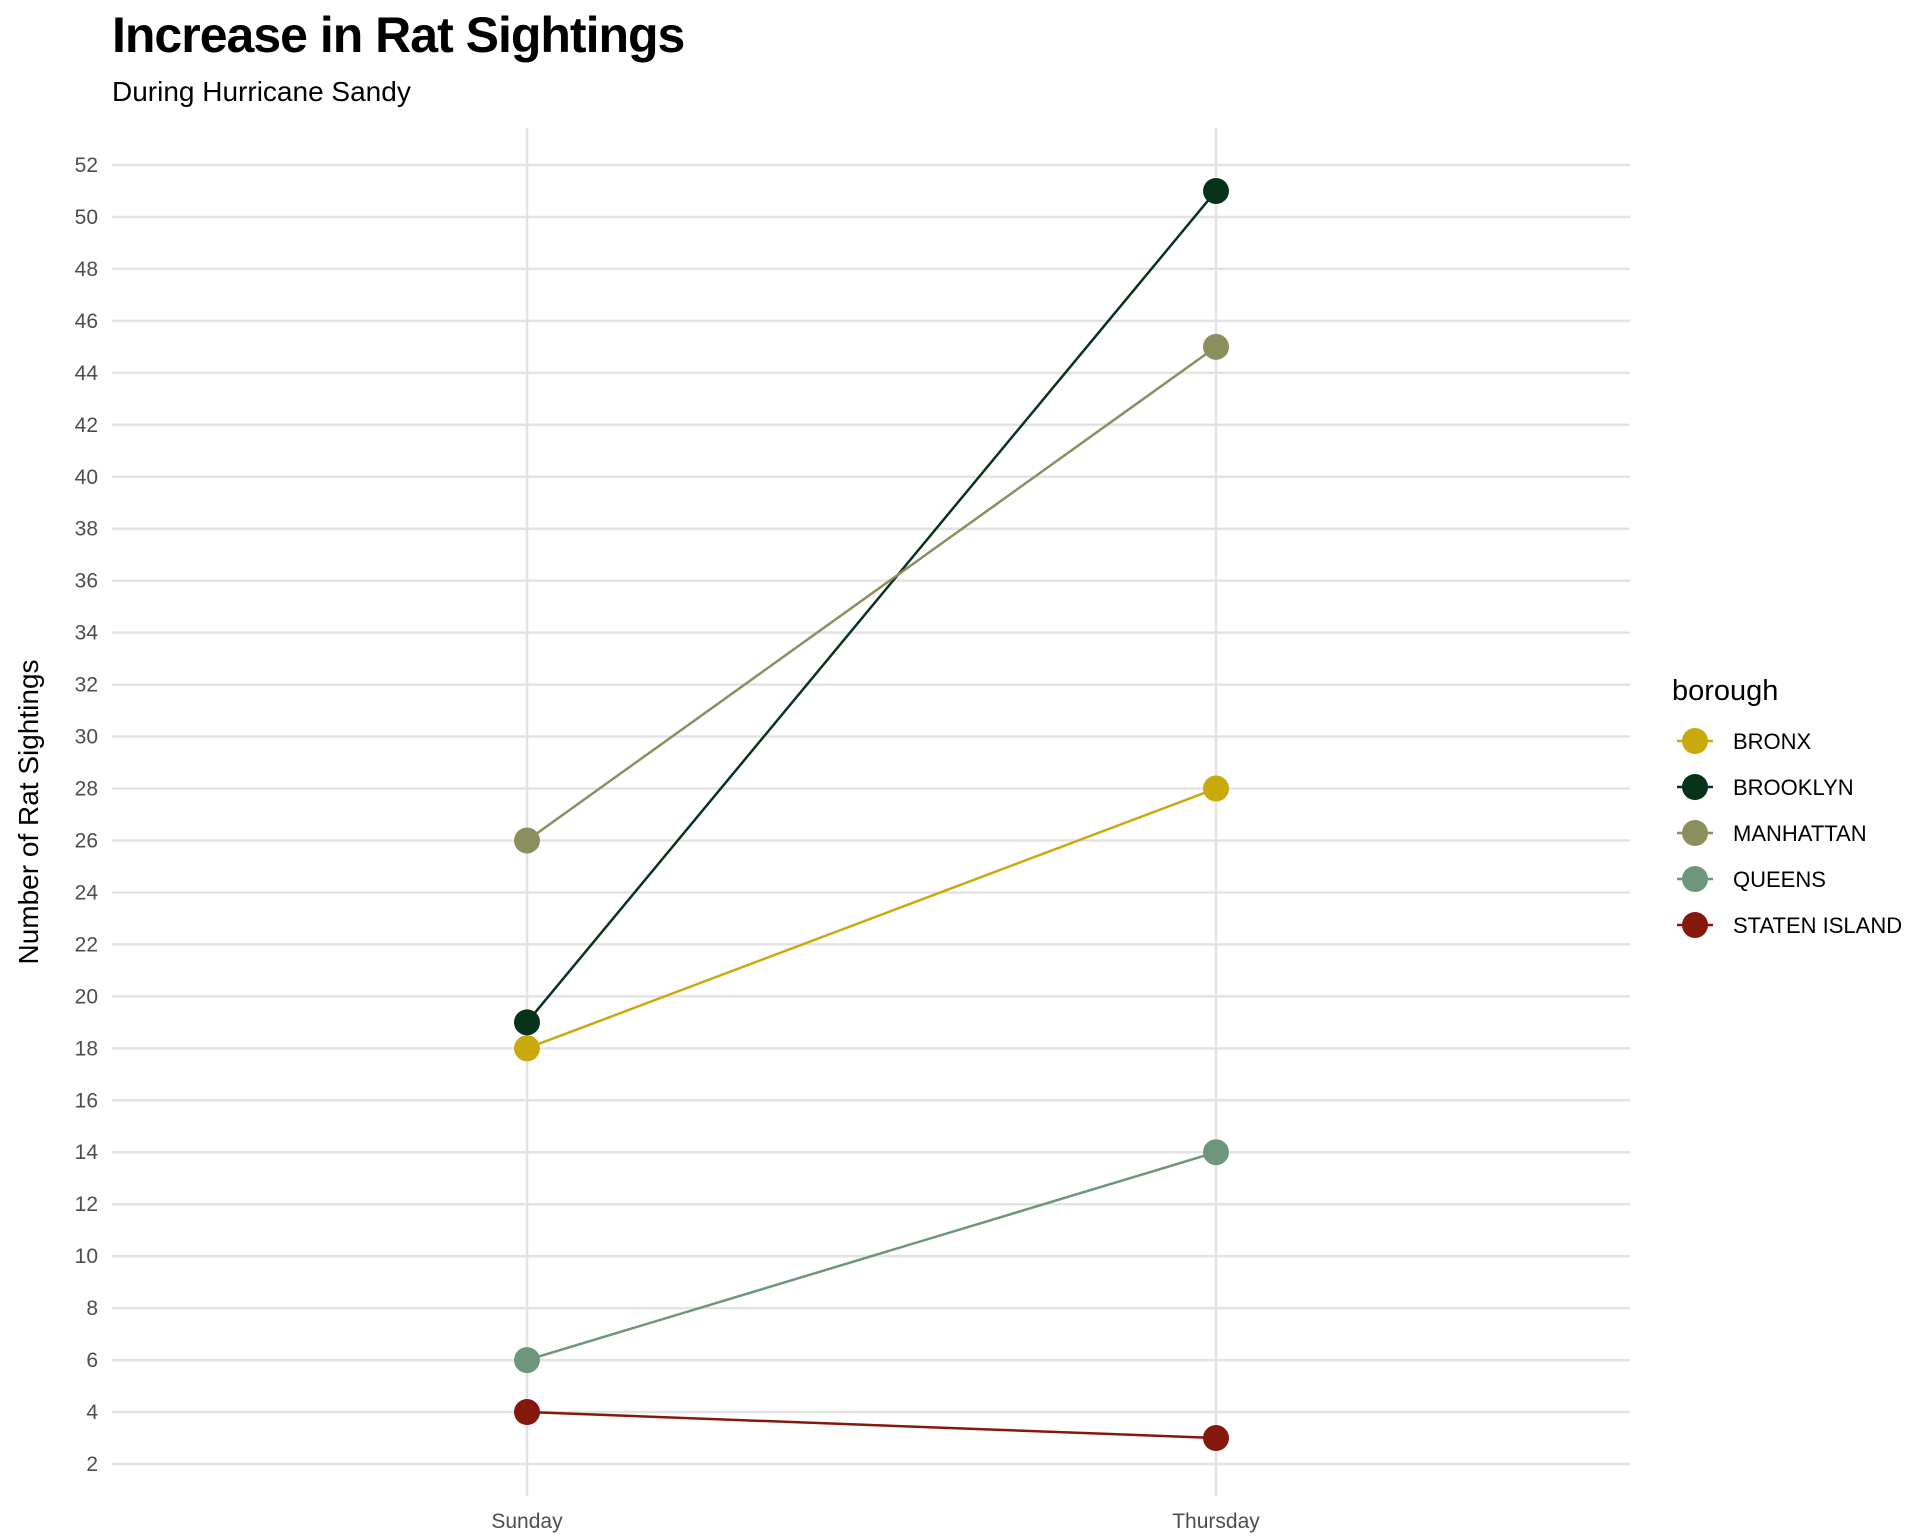 This screenshot has width=1920, height=1536. I want to click on y-tick-label: 44, so click(87, 373).